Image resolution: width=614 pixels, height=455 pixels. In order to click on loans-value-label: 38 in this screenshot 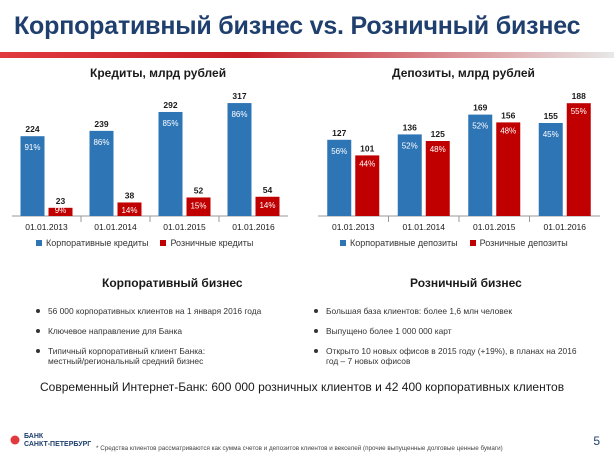, I will do `click(130, 195)`.